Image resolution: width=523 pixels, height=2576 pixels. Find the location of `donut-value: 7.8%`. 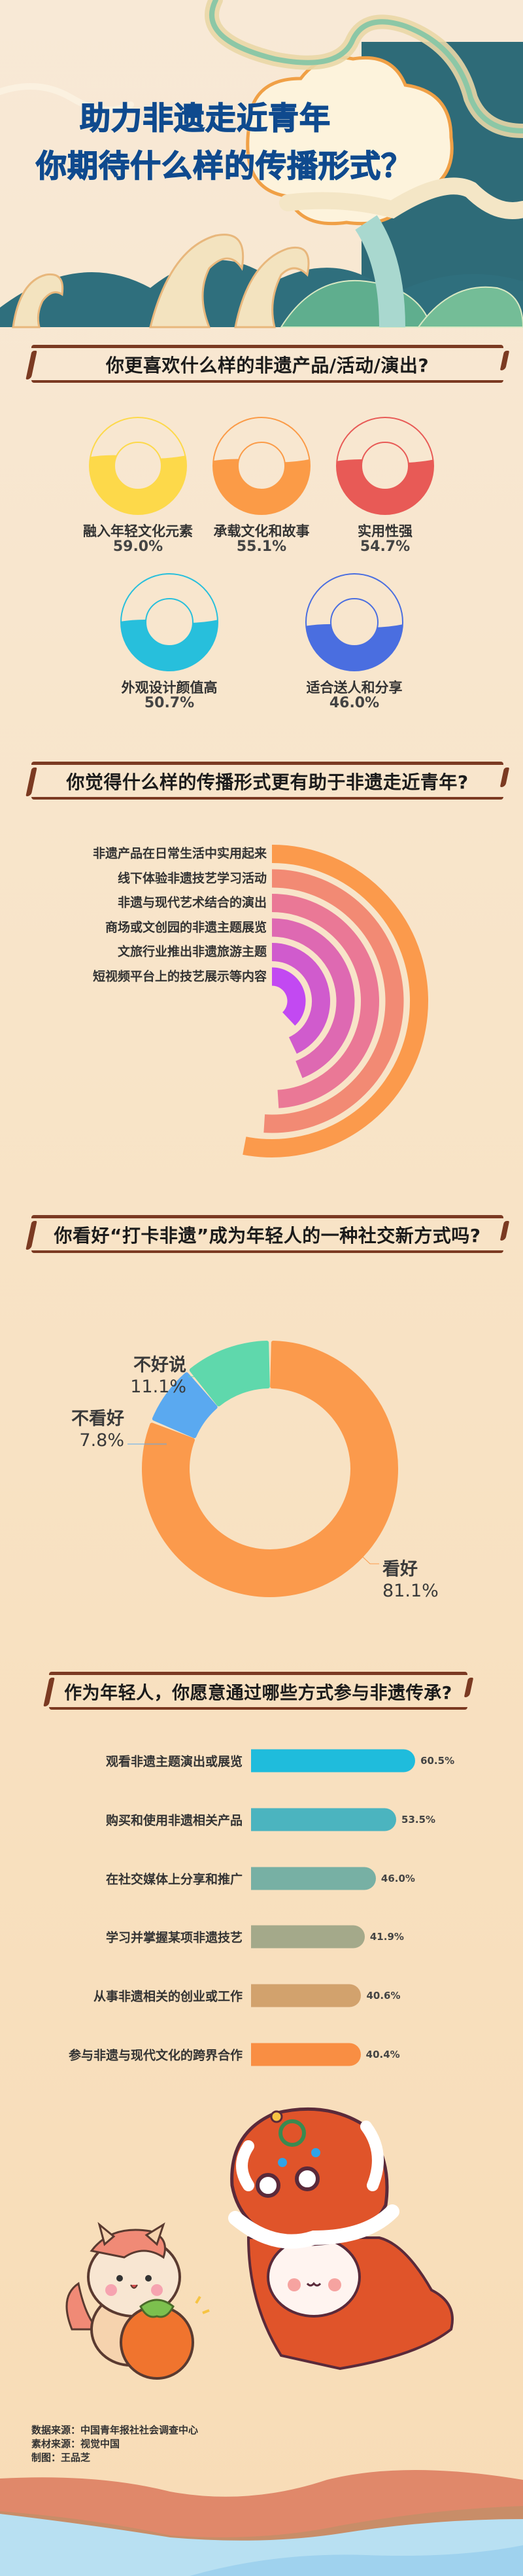

donut-value: 7.8% is located at coordinates (101, 1441).